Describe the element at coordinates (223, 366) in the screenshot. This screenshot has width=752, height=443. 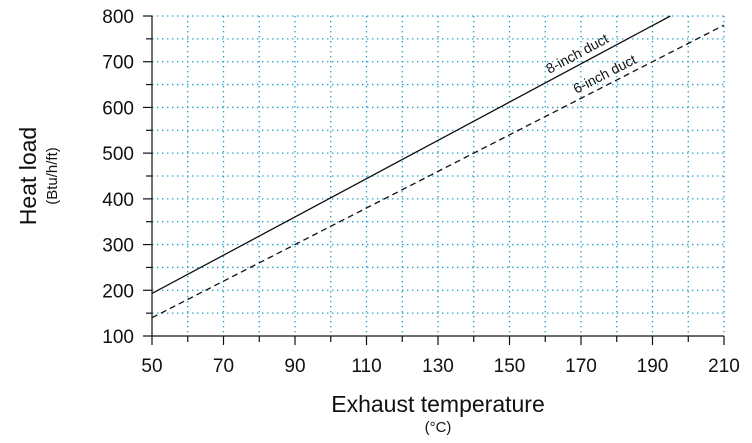
I see `x-tick-label: 70` at that location.